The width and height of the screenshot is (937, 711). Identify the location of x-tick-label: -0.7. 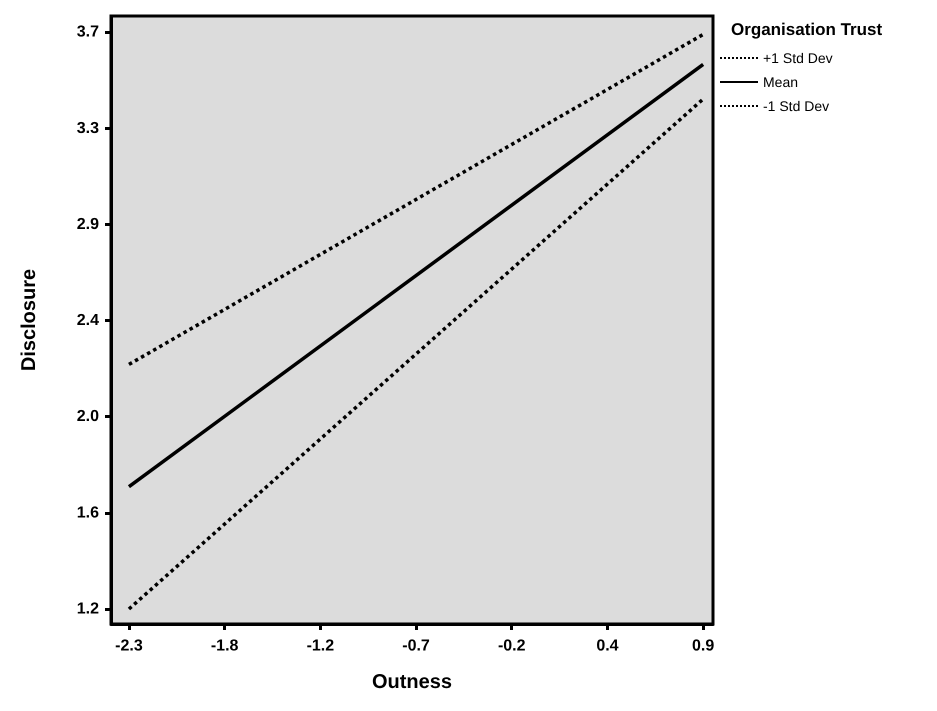
(416, 646).